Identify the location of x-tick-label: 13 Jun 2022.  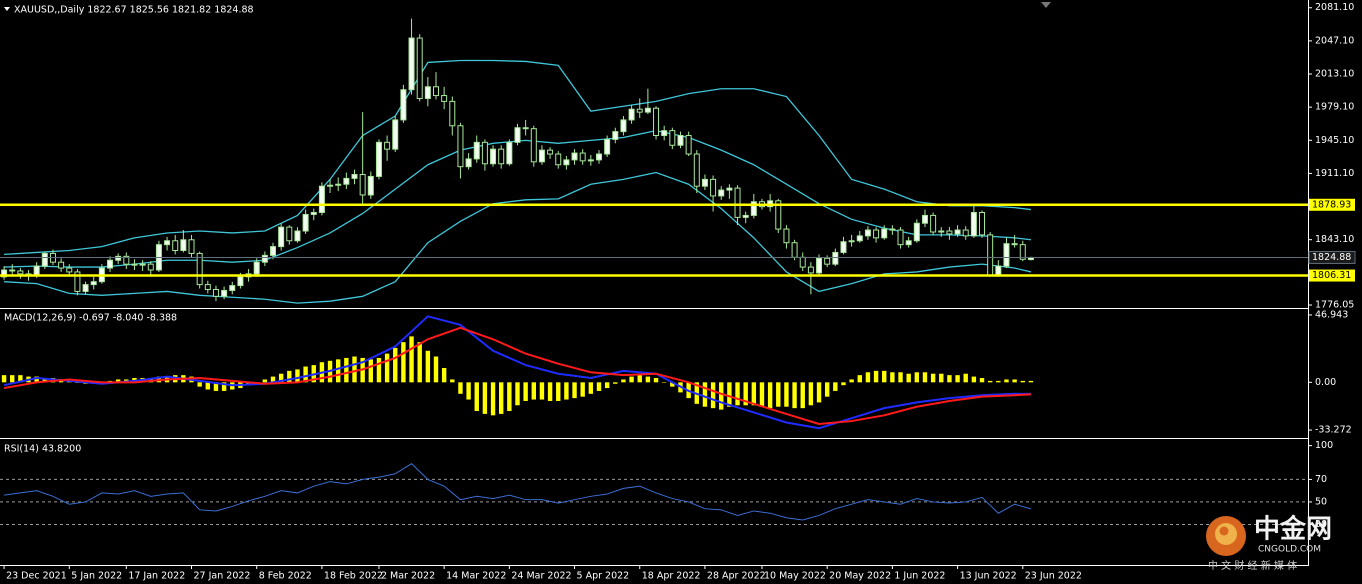
(988, 576).